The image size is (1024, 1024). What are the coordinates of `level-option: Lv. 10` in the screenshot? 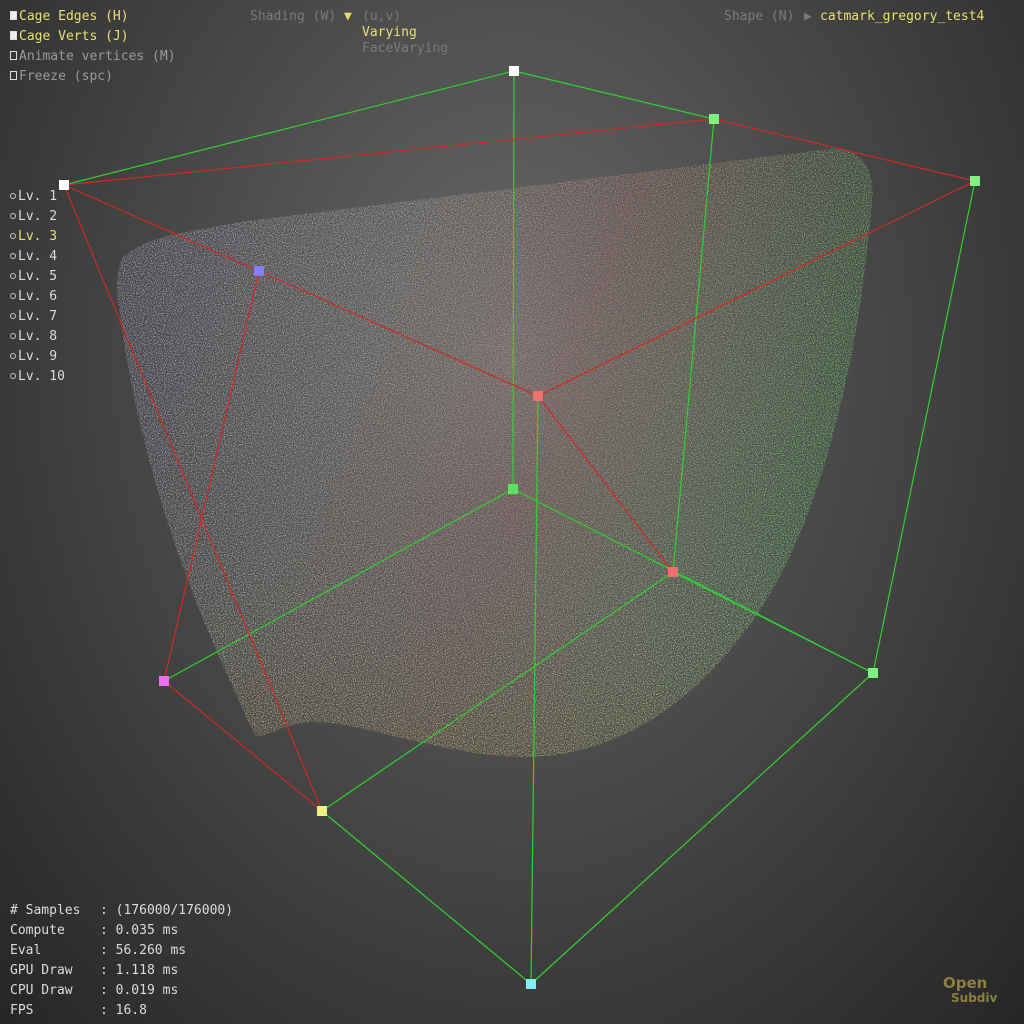 It's located at (37, 377).